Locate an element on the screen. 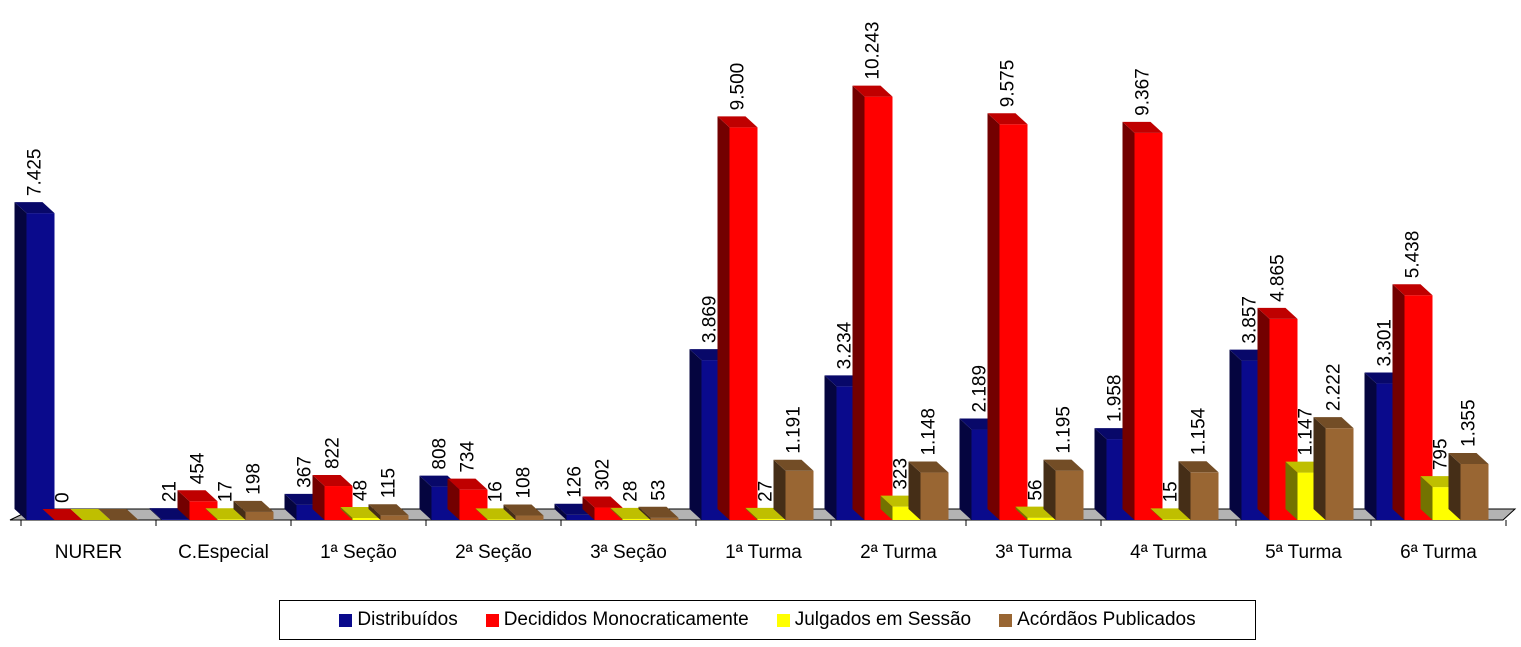 The height and width of the screenshot is (647, 1521). data-label: 1.191 is located at coordinates (794, 430).